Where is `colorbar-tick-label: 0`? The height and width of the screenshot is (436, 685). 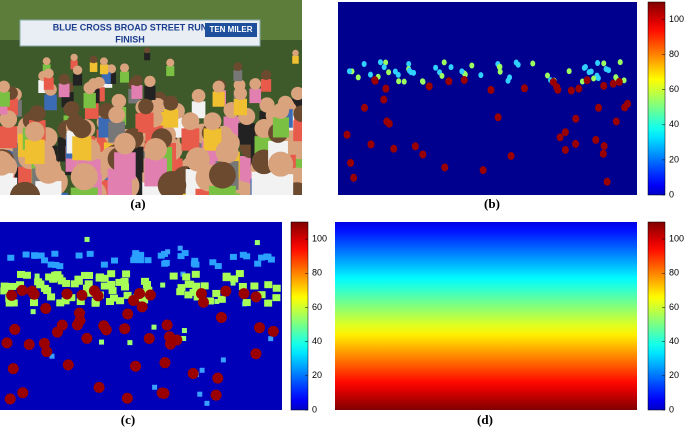 colorbar-tick-label: 0 is located at coordinates (671, 409).